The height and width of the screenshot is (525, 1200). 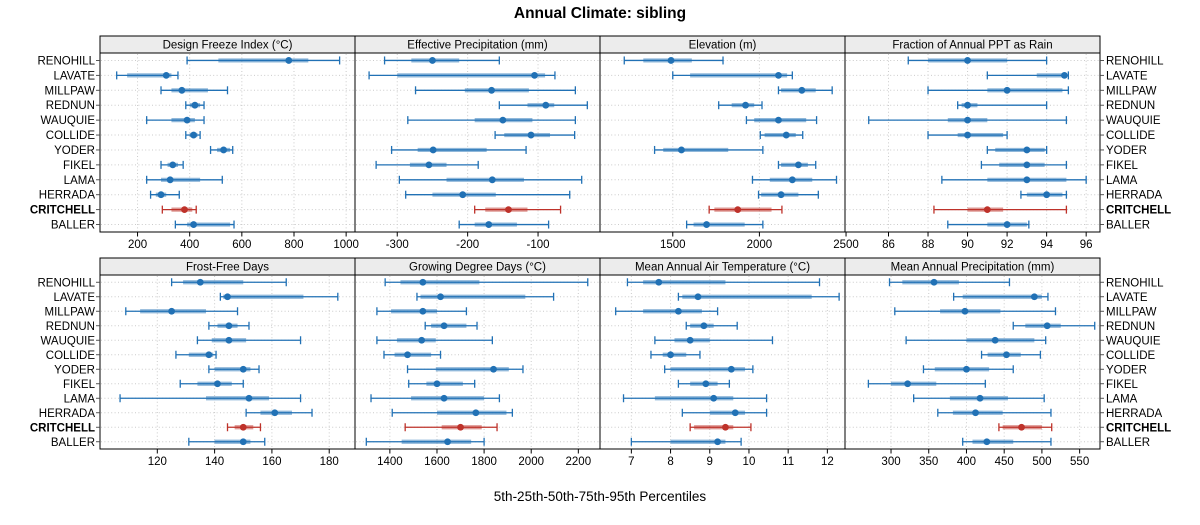 What do you see at coordinates (434, 340) in the screenshot?
I see `series-wauquie` at bounding box center [434, 340].